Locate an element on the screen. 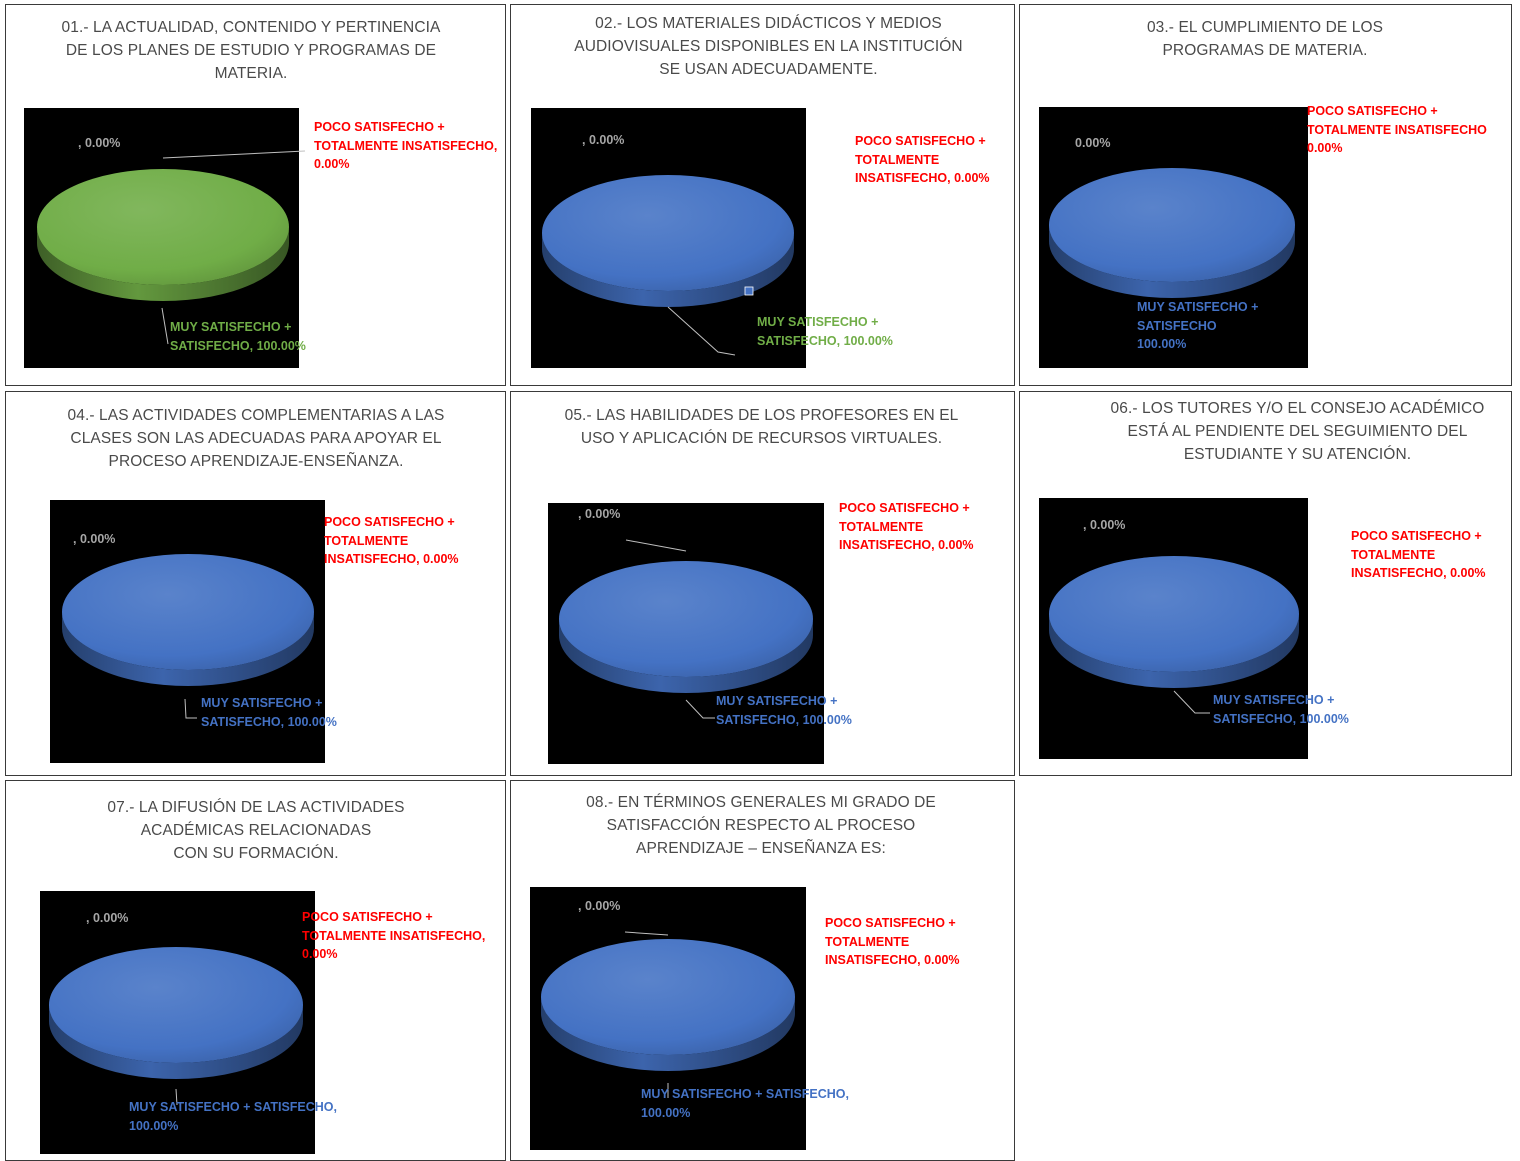  data-label-zero-4: , 0.00% is located at coordinates (94, 539).